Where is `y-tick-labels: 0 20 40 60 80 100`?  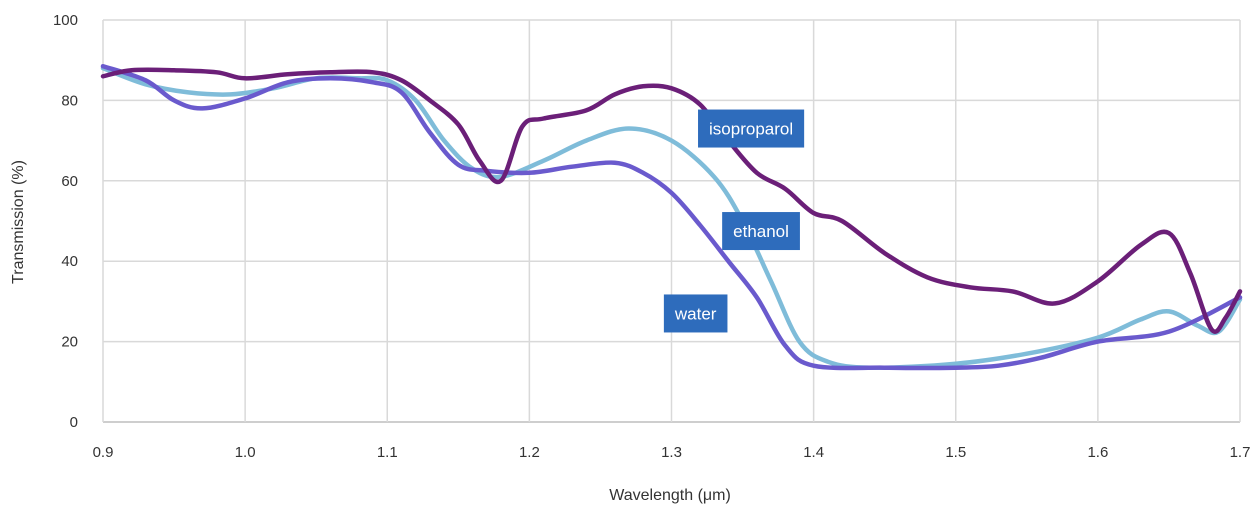 y-tick-labels: 0 20 40 60 80 100 is located at coordinates (65, 221).